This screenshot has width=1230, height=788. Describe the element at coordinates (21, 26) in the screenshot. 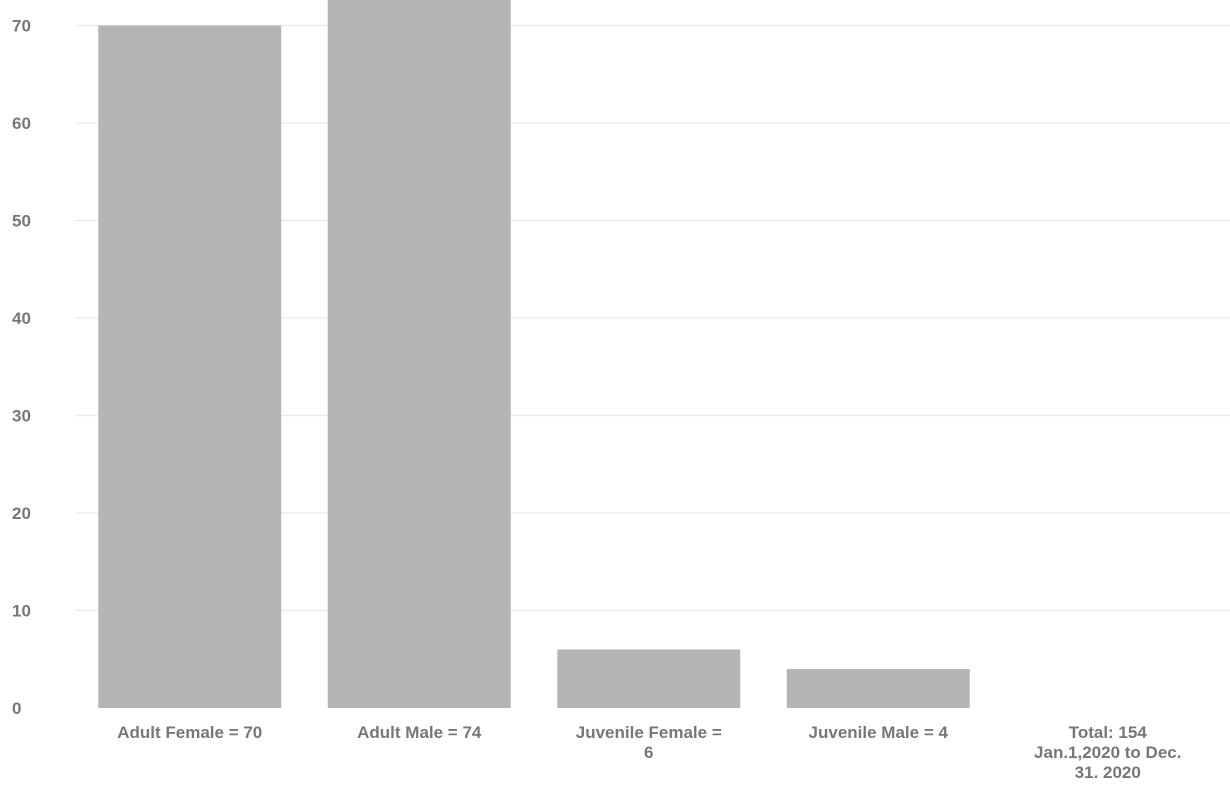

I see `y-tick-label: 70` at that location.